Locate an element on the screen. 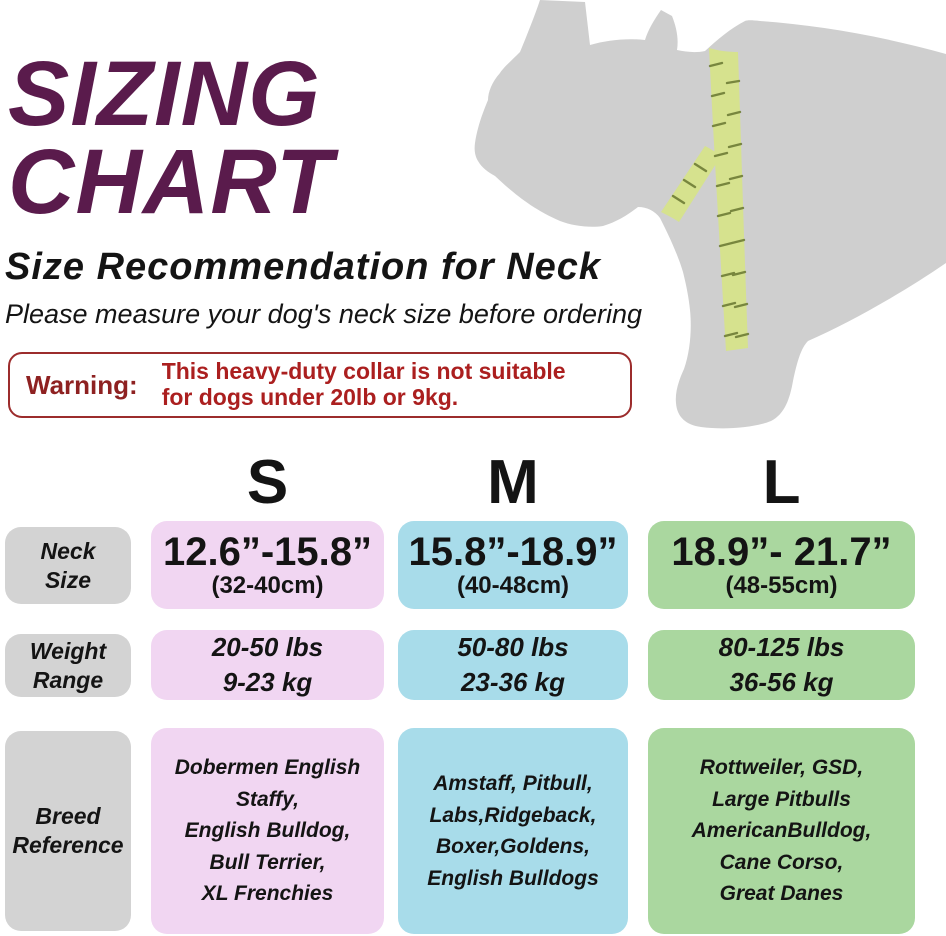 This screenshot has width=946, height=936. subtitle: Size Recommendation for Neck is located at coordinates (303, 267).